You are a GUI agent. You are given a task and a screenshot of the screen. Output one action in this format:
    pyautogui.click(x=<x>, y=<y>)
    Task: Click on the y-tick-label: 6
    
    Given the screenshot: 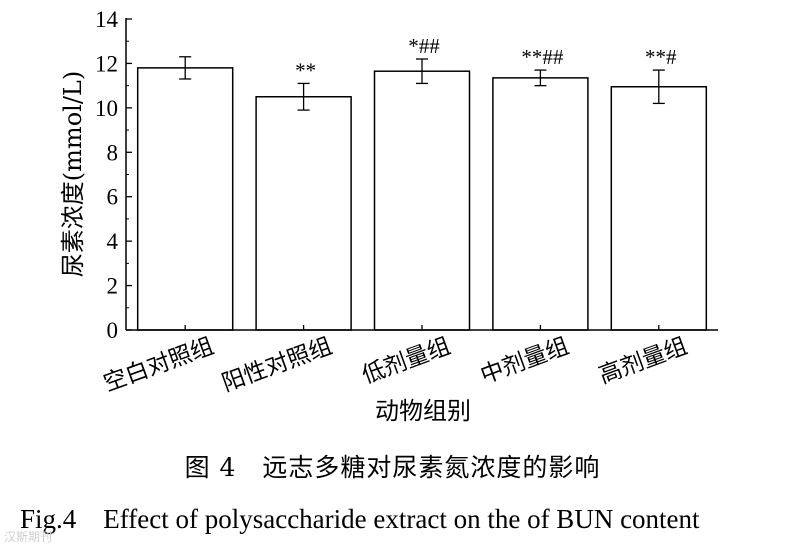 What is the action you would take?
    pyautogui.click(x=113, y=197)
    